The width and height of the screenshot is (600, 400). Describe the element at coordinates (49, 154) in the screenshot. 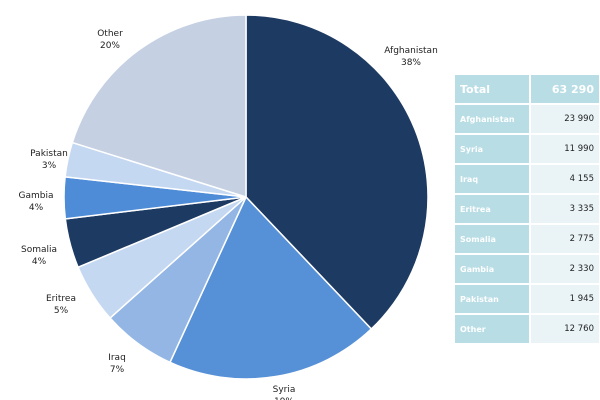

I see `slice-label-name: Pakistan` at that location.